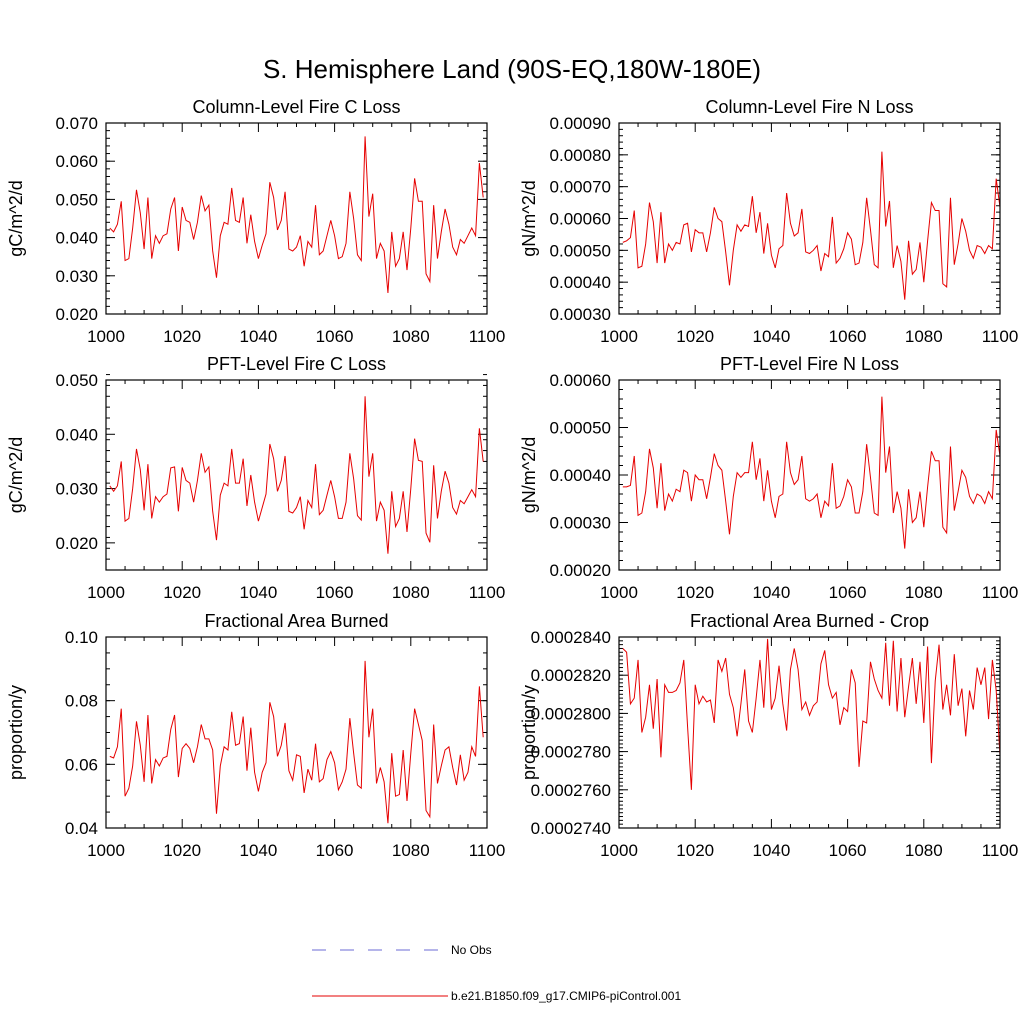 The image size is (1024, 1024). I want to click on y-tick-label: 0.070, so click(76, 123).